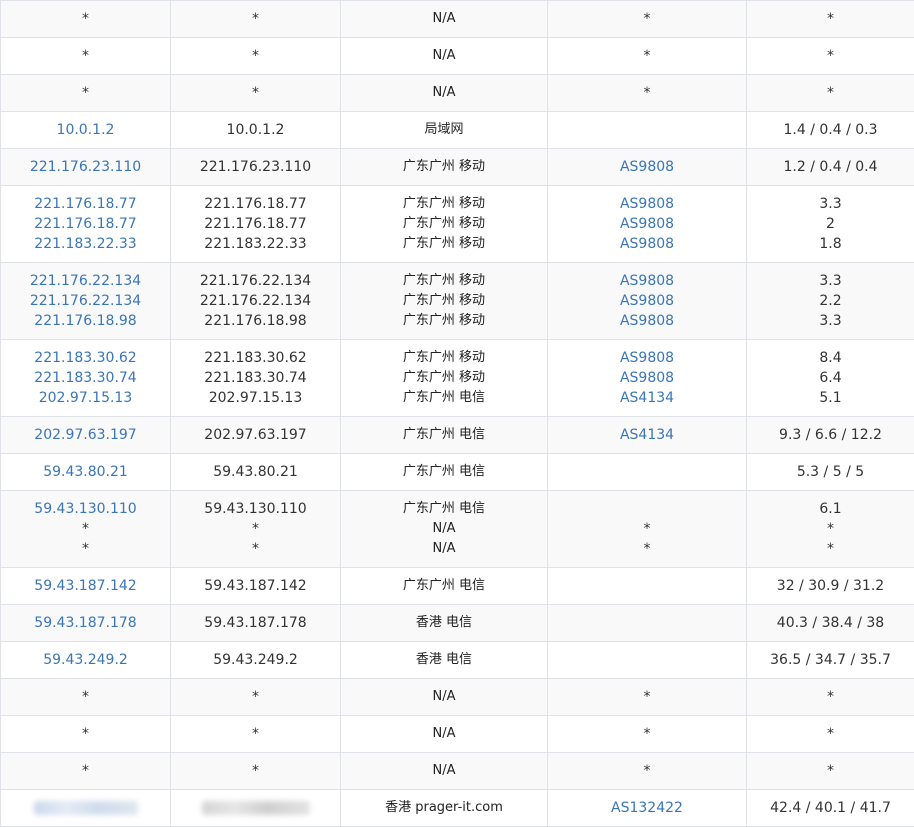  Describe the element at coordinates (255, 321) in the screenshot. I see `hop-hostname-text: 221.176.18.98` at that location.